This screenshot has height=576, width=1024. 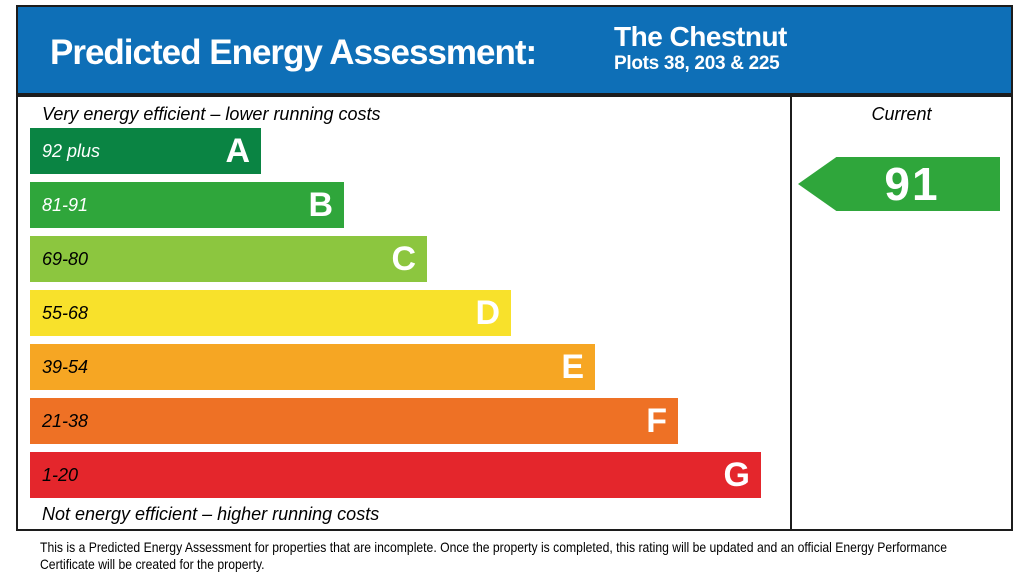 I want to click on band-letter: G, so click(x=736, y=475).